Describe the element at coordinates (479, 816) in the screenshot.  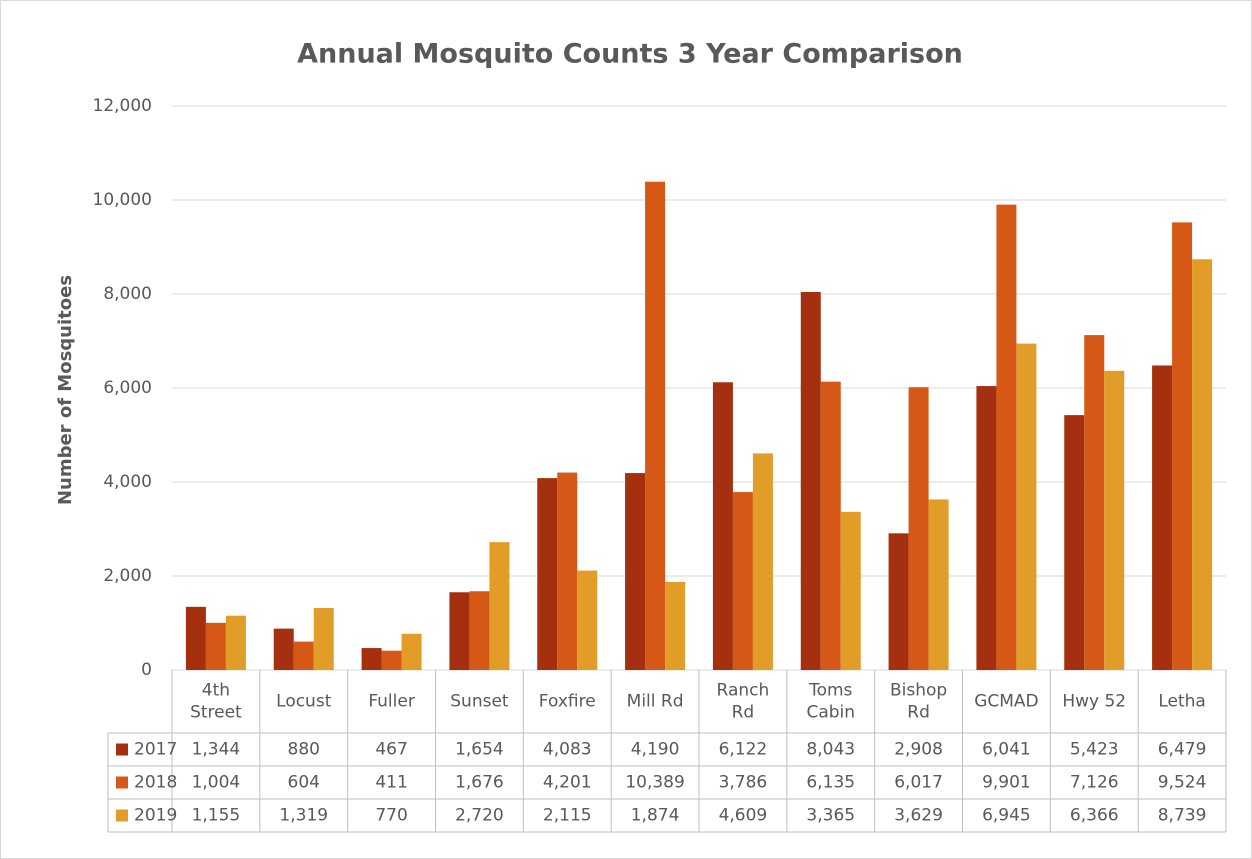
I see `table-value: 2,720` at that location.